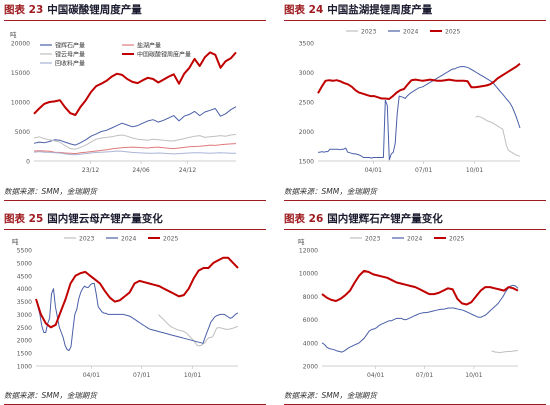 This screenshot has width=550, height=405. What do you see at coordinates (310, 297) in the screenshot?
I see `y-tick-label: 8000` at bounding box center [310, 297].